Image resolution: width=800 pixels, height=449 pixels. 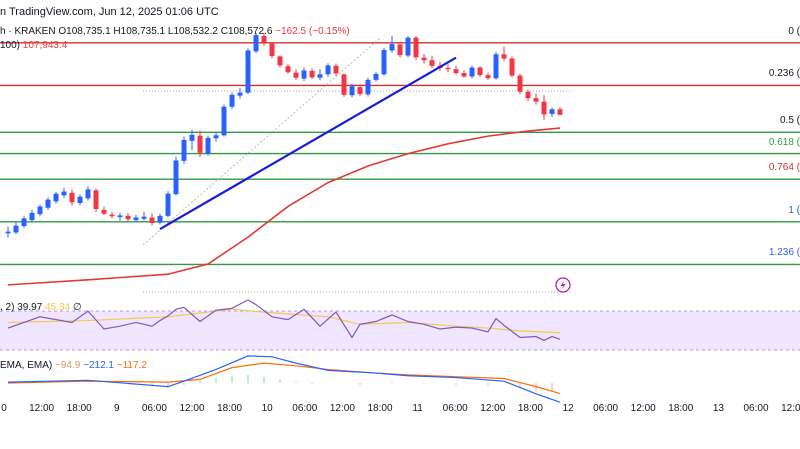 I want to click on macd-signal-line, so click(x=284, y=378).